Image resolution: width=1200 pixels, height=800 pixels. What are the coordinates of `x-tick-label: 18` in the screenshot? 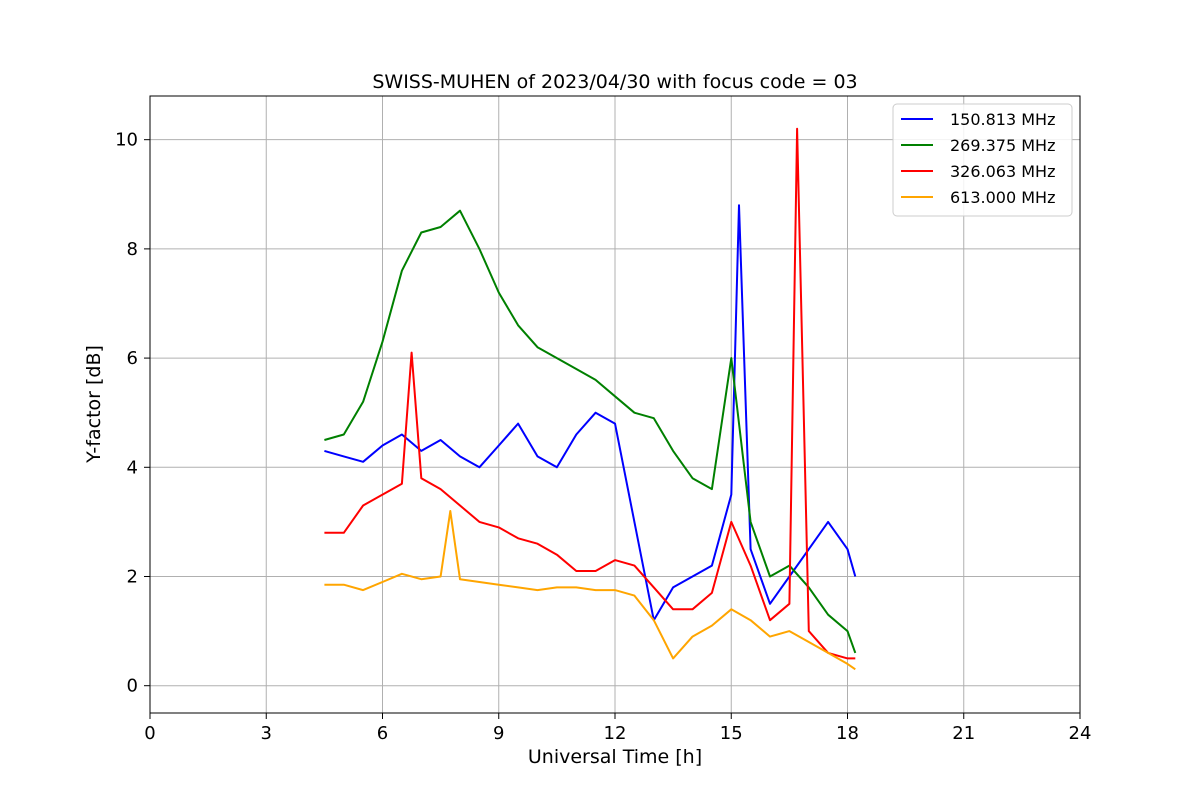 It's located at (847, 733).